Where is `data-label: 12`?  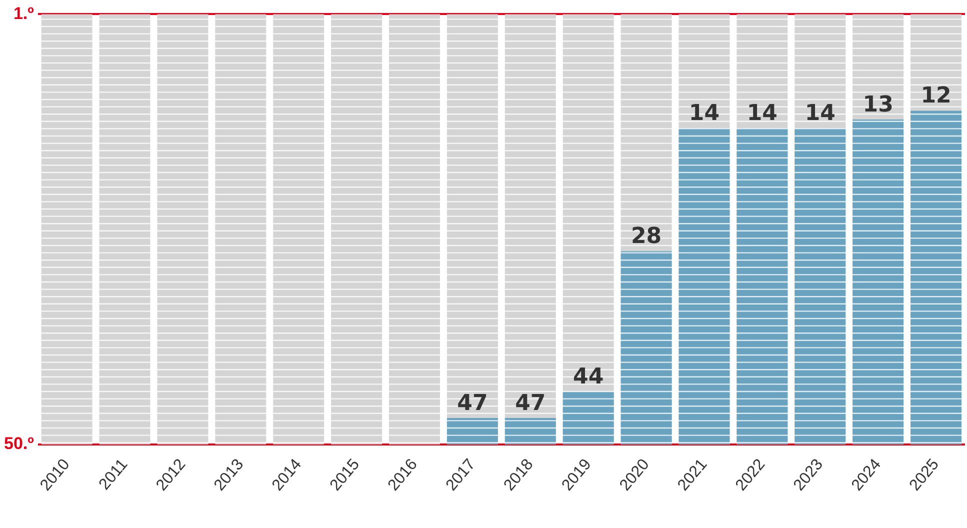 data-label: 12 is located at coordinates (936, 95).